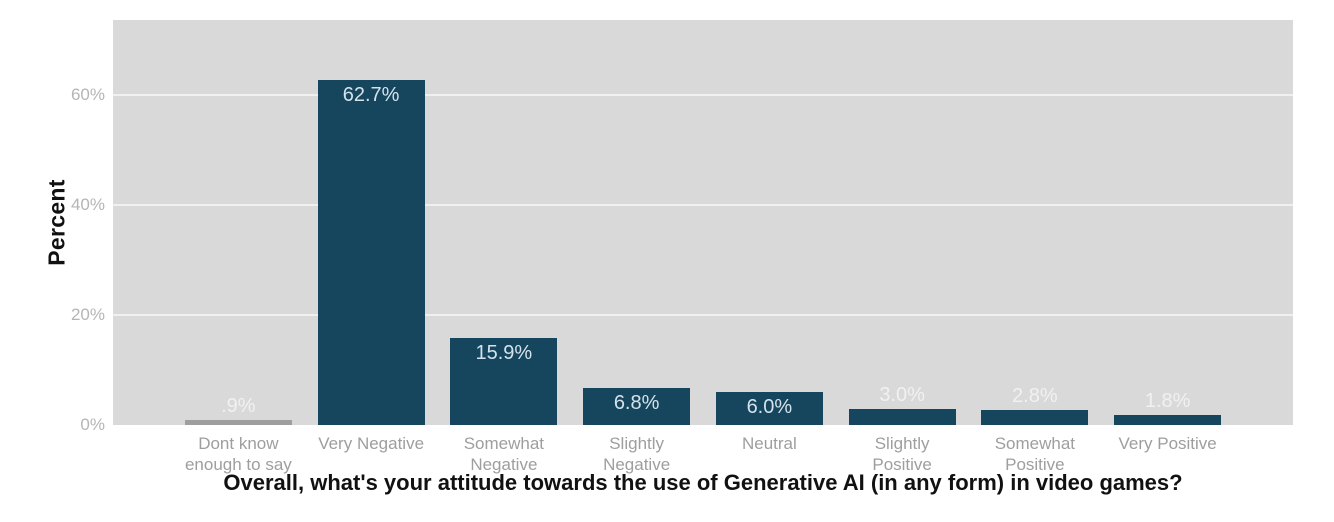 This screenshot has width=1334, height=522. What do you see at coordinates (636, 402) in the screenshot?
I see `bar-value-label: 6.8%` at bounding box center [636, 402].